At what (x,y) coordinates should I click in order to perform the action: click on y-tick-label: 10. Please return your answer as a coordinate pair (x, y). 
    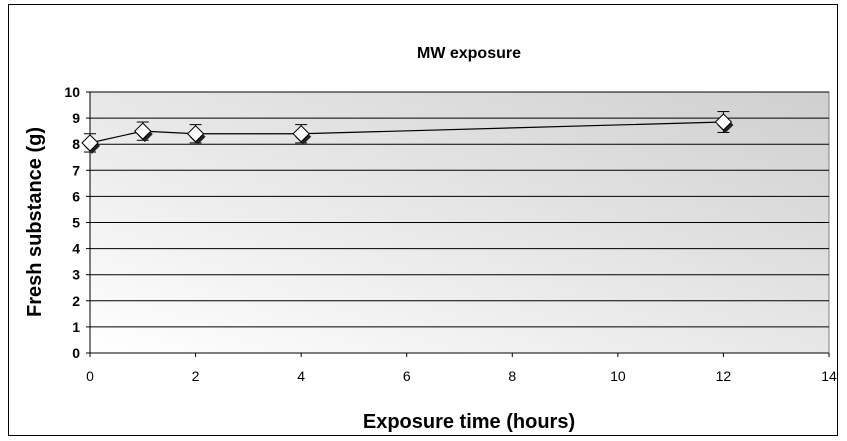
    Looking at the image, I should click on (72, 92).